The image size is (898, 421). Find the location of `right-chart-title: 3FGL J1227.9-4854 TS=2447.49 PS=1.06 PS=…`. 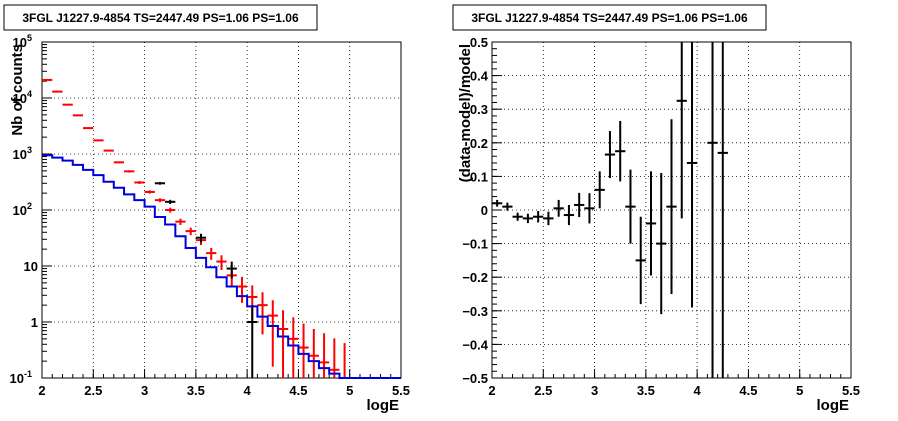

right-chart-title: 3FGL J1227.9-4854 TS=2447.49 PS=1.06 PS=… is located at coordinates (609, 18).